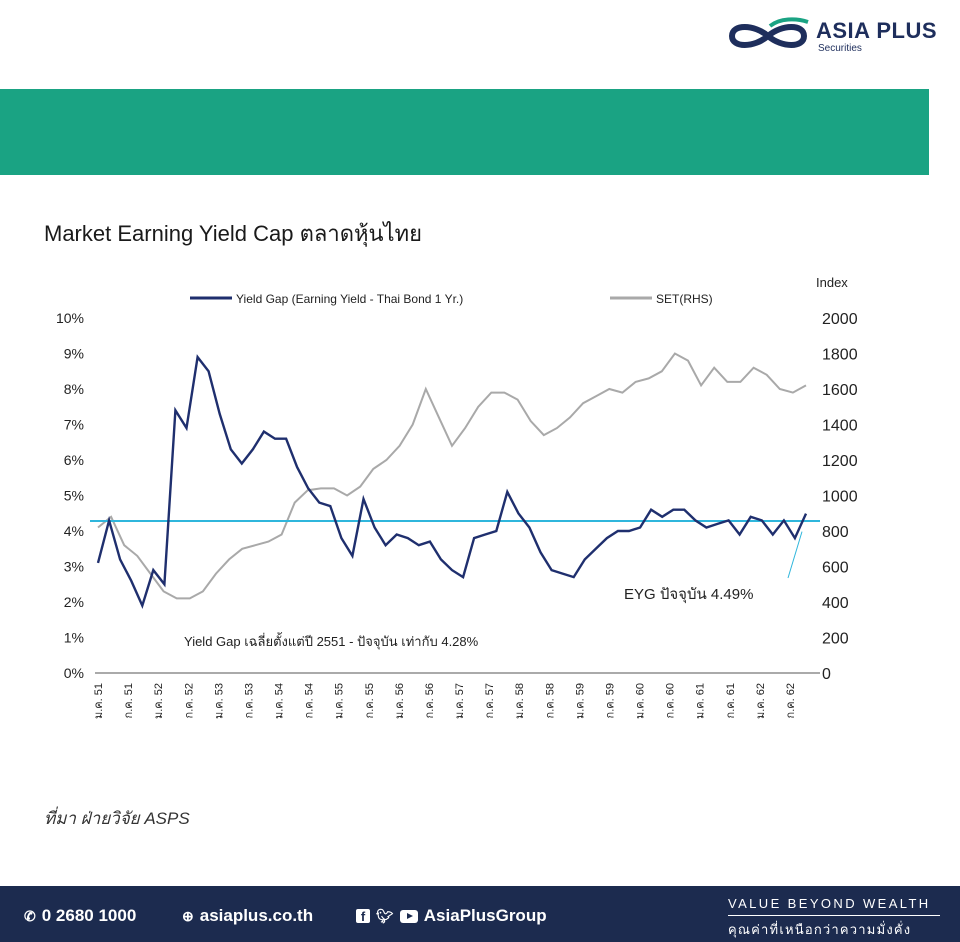 Image resolution: width=960 pixels, height=942 pixels. What do you see at coordinates (74, 567) in the screenshot?
I see `left-tick-label: 3%` at bounding box center [74, 567].